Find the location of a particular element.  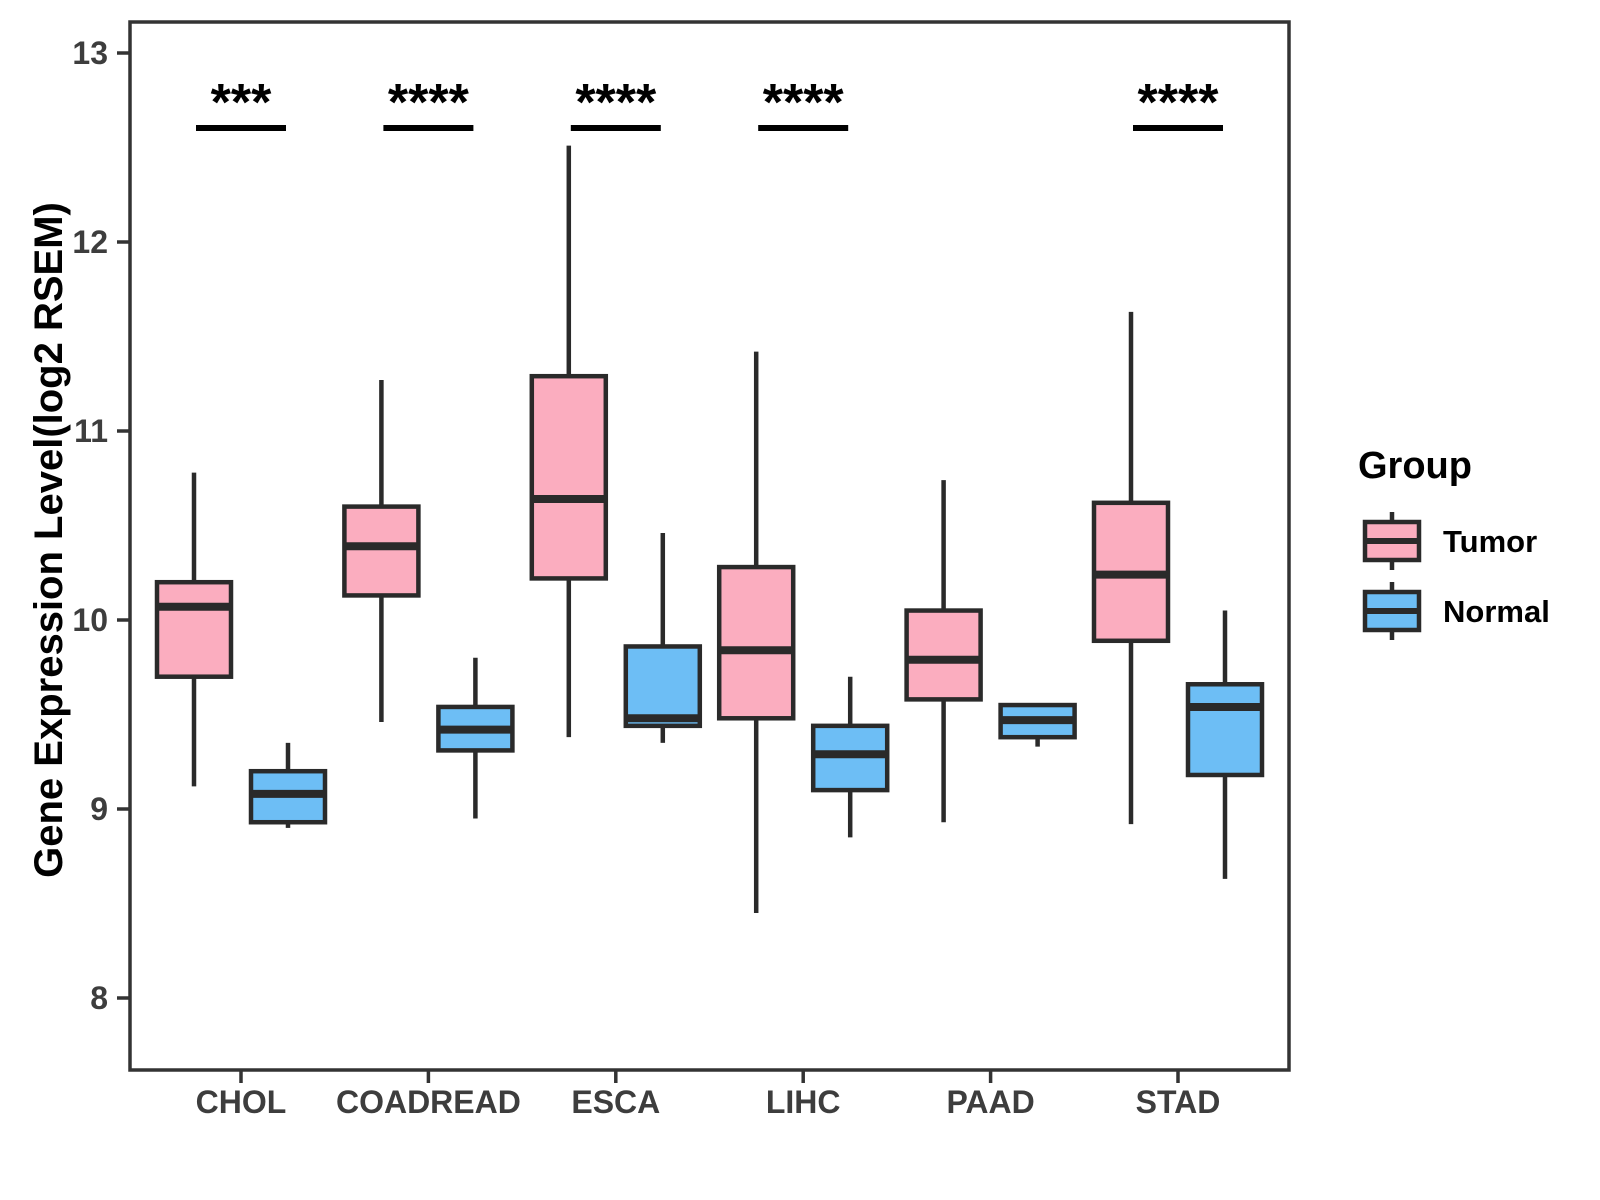

legend-label-tumor: Tumor is located at coordinates (1490, 541).